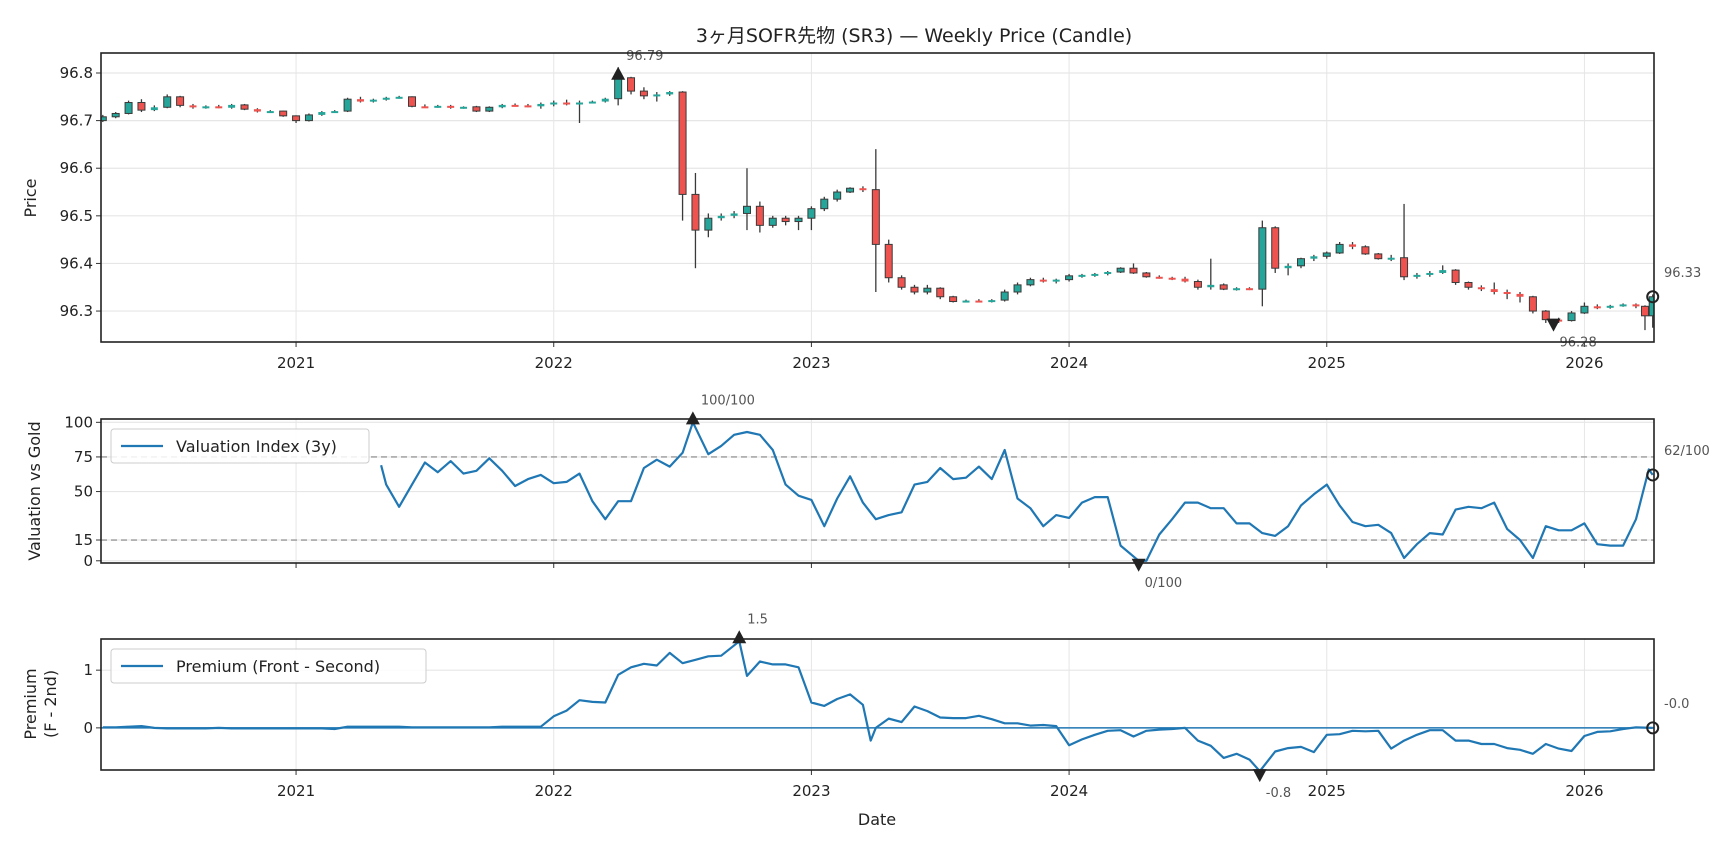 This screenshot has height=853, width=1728. Describe the element at coordinates (877, 706) in the screenshot. I see `series-line` at that location.